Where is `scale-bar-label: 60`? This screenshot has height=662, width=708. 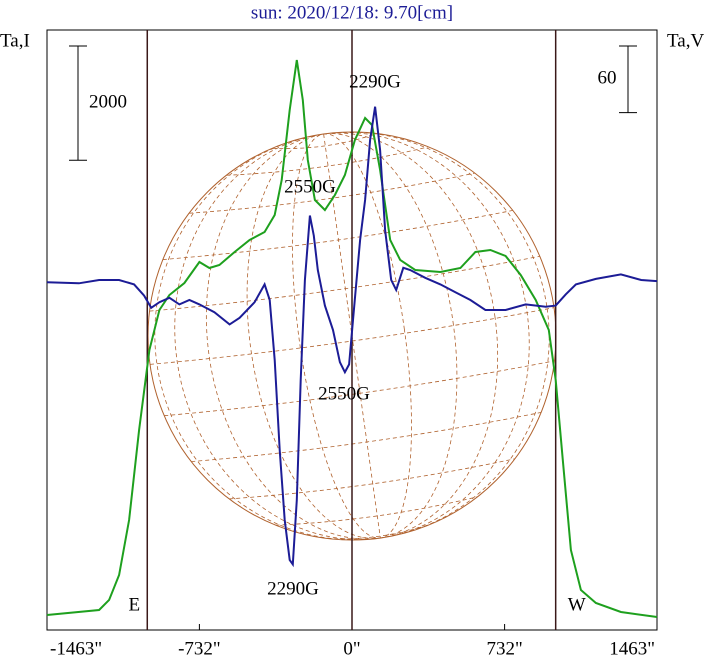
scale-bar-label: 60 is located at coordinates (607, 78).